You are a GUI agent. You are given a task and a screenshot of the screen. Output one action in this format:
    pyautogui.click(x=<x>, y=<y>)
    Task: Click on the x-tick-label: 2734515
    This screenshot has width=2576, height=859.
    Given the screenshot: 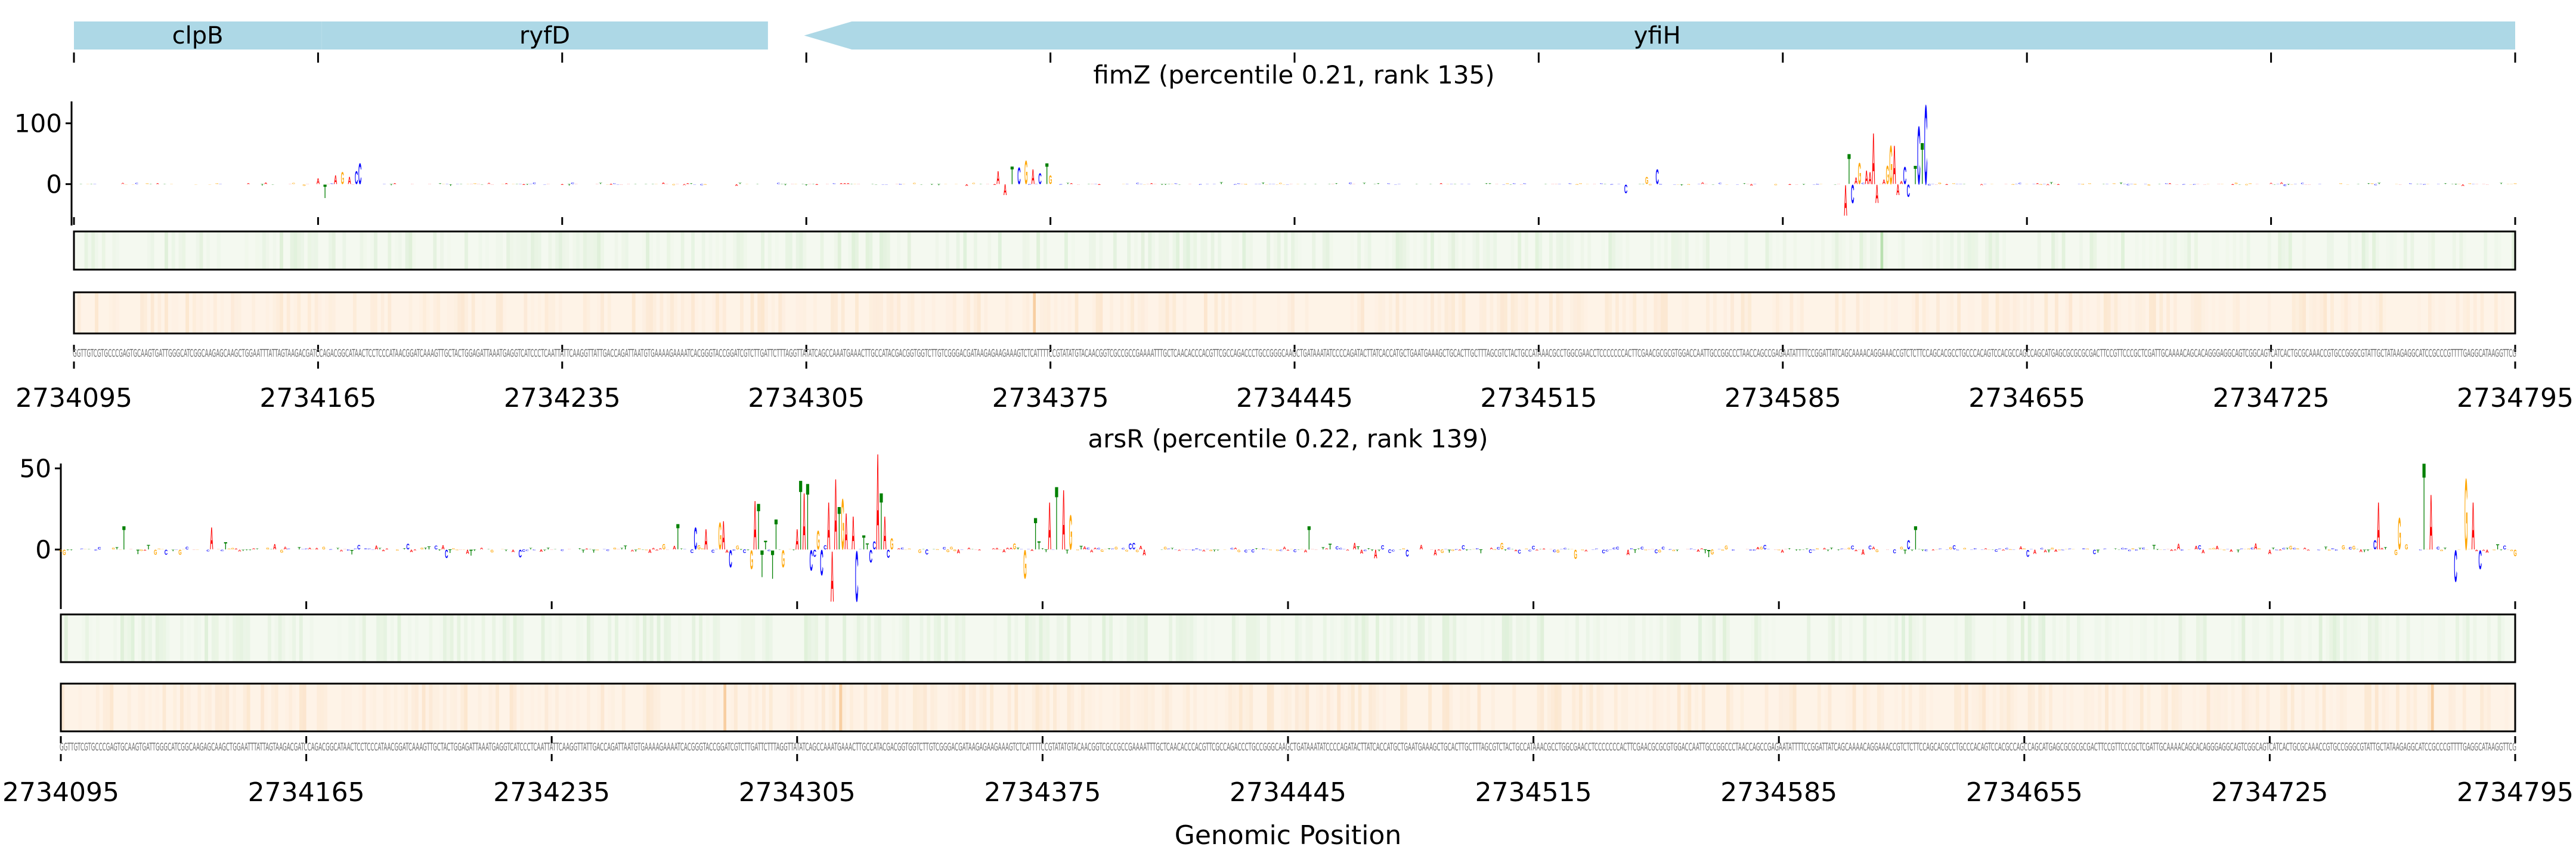 What is the action you would take?
    pyautogui.click(x=1538, y=398)
    